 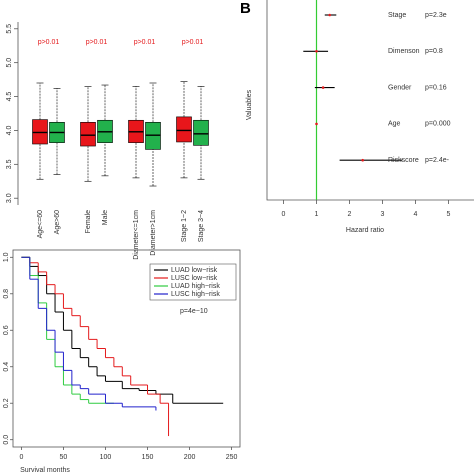 What do you see at coordinates (184, 226) in the screenshot?
I see `x-tick-label: Stage 1~2` at bounding box center [184, 226].